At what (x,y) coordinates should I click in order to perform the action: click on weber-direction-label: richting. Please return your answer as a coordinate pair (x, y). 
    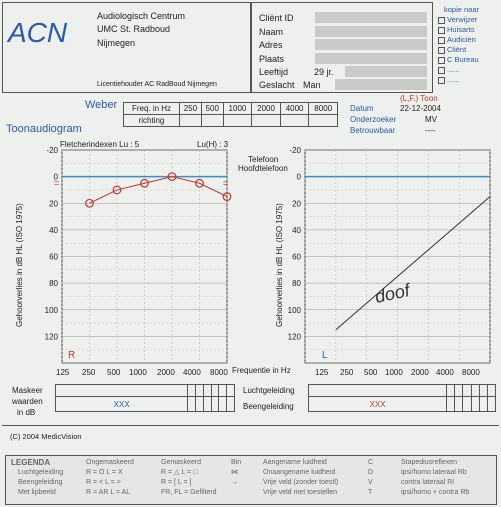
    Looking at the image, I should click on (151, 120).